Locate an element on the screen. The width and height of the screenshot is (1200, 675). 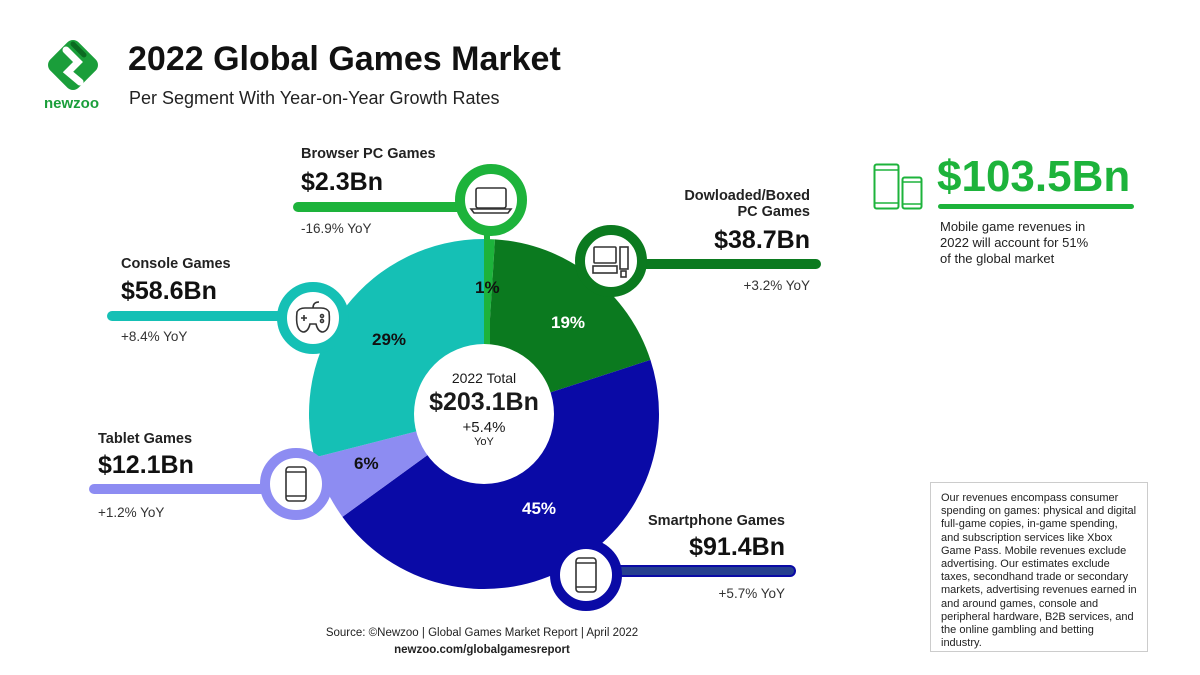
center-value: $203.1Bn is located at coordinates (484, 402).